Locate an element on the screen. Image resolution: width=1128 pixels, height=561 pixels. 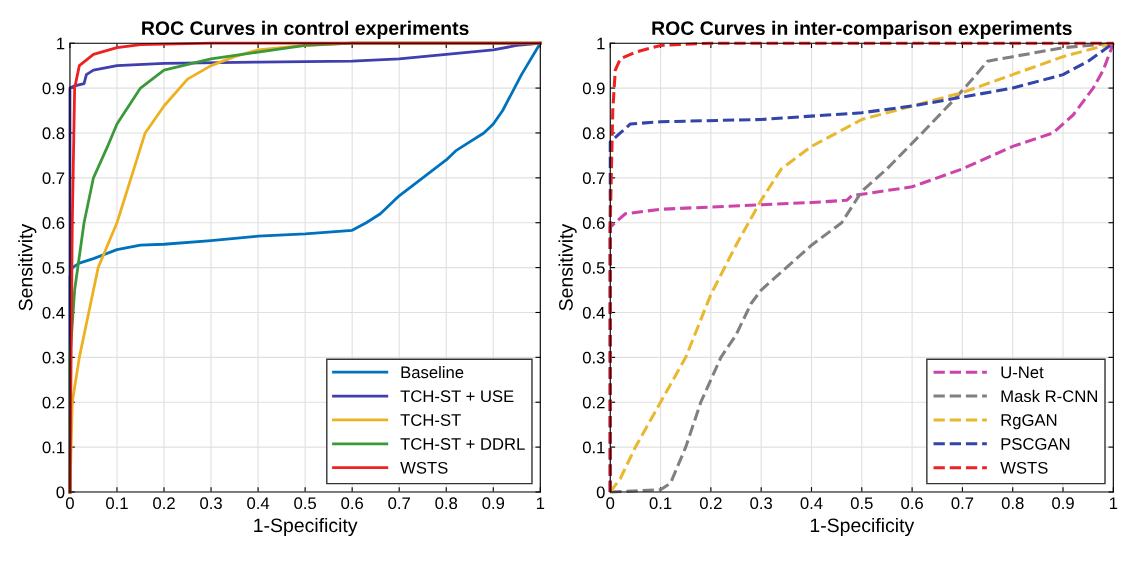
chart-title: ROC Curves in control experiments is located at coordinates (305, 29).